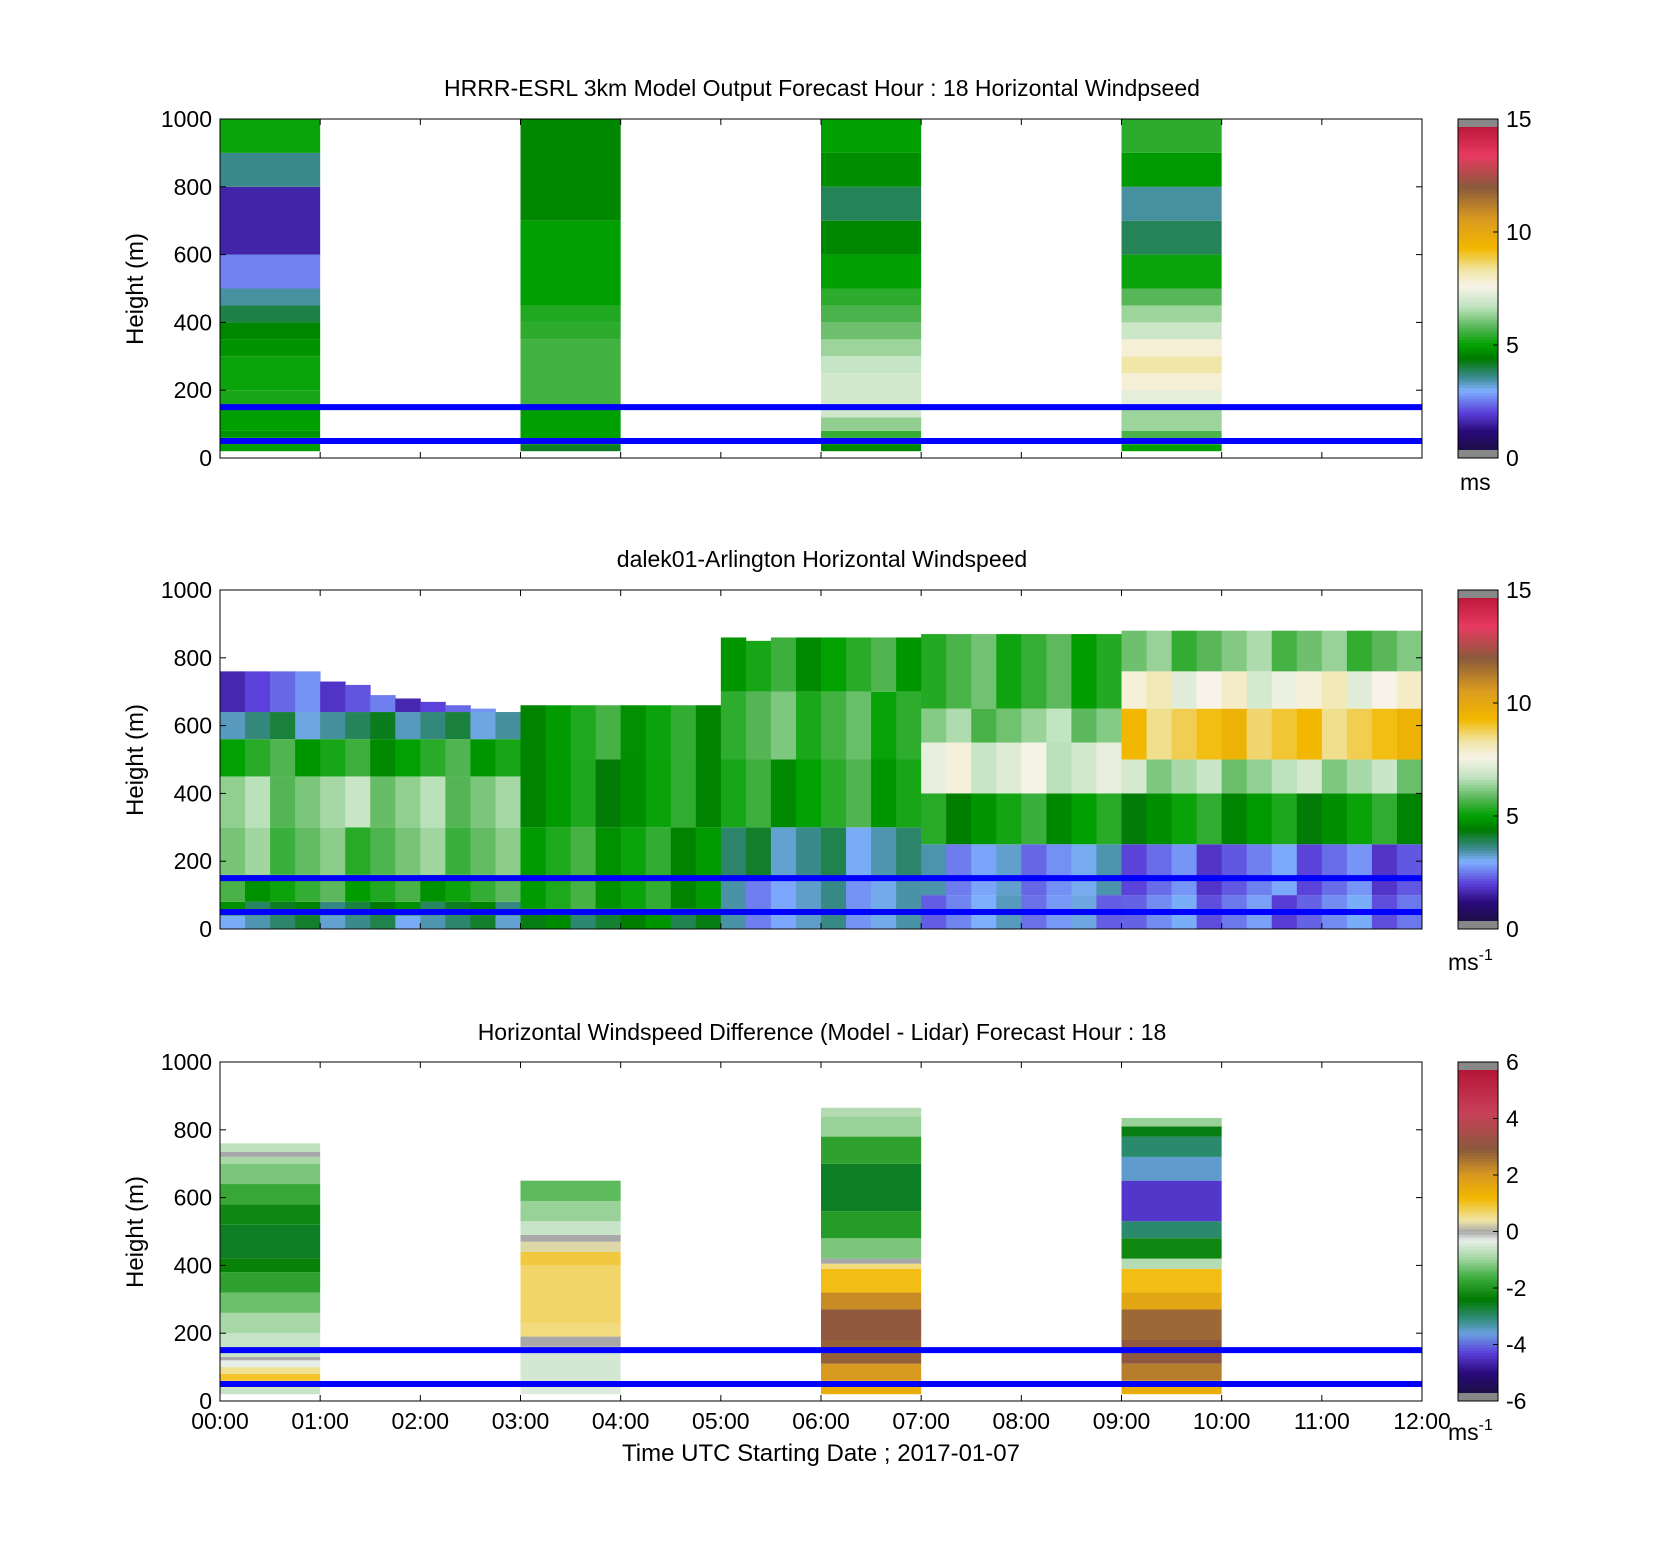 The height and width of the screenshot is (1561, 1680). What do you see at coordinates (821, 1453) in the screenshot?
I see `x-axis-label: Time UTC Starting Date ; 2017-01-07` at bounding box center [821, 1453].